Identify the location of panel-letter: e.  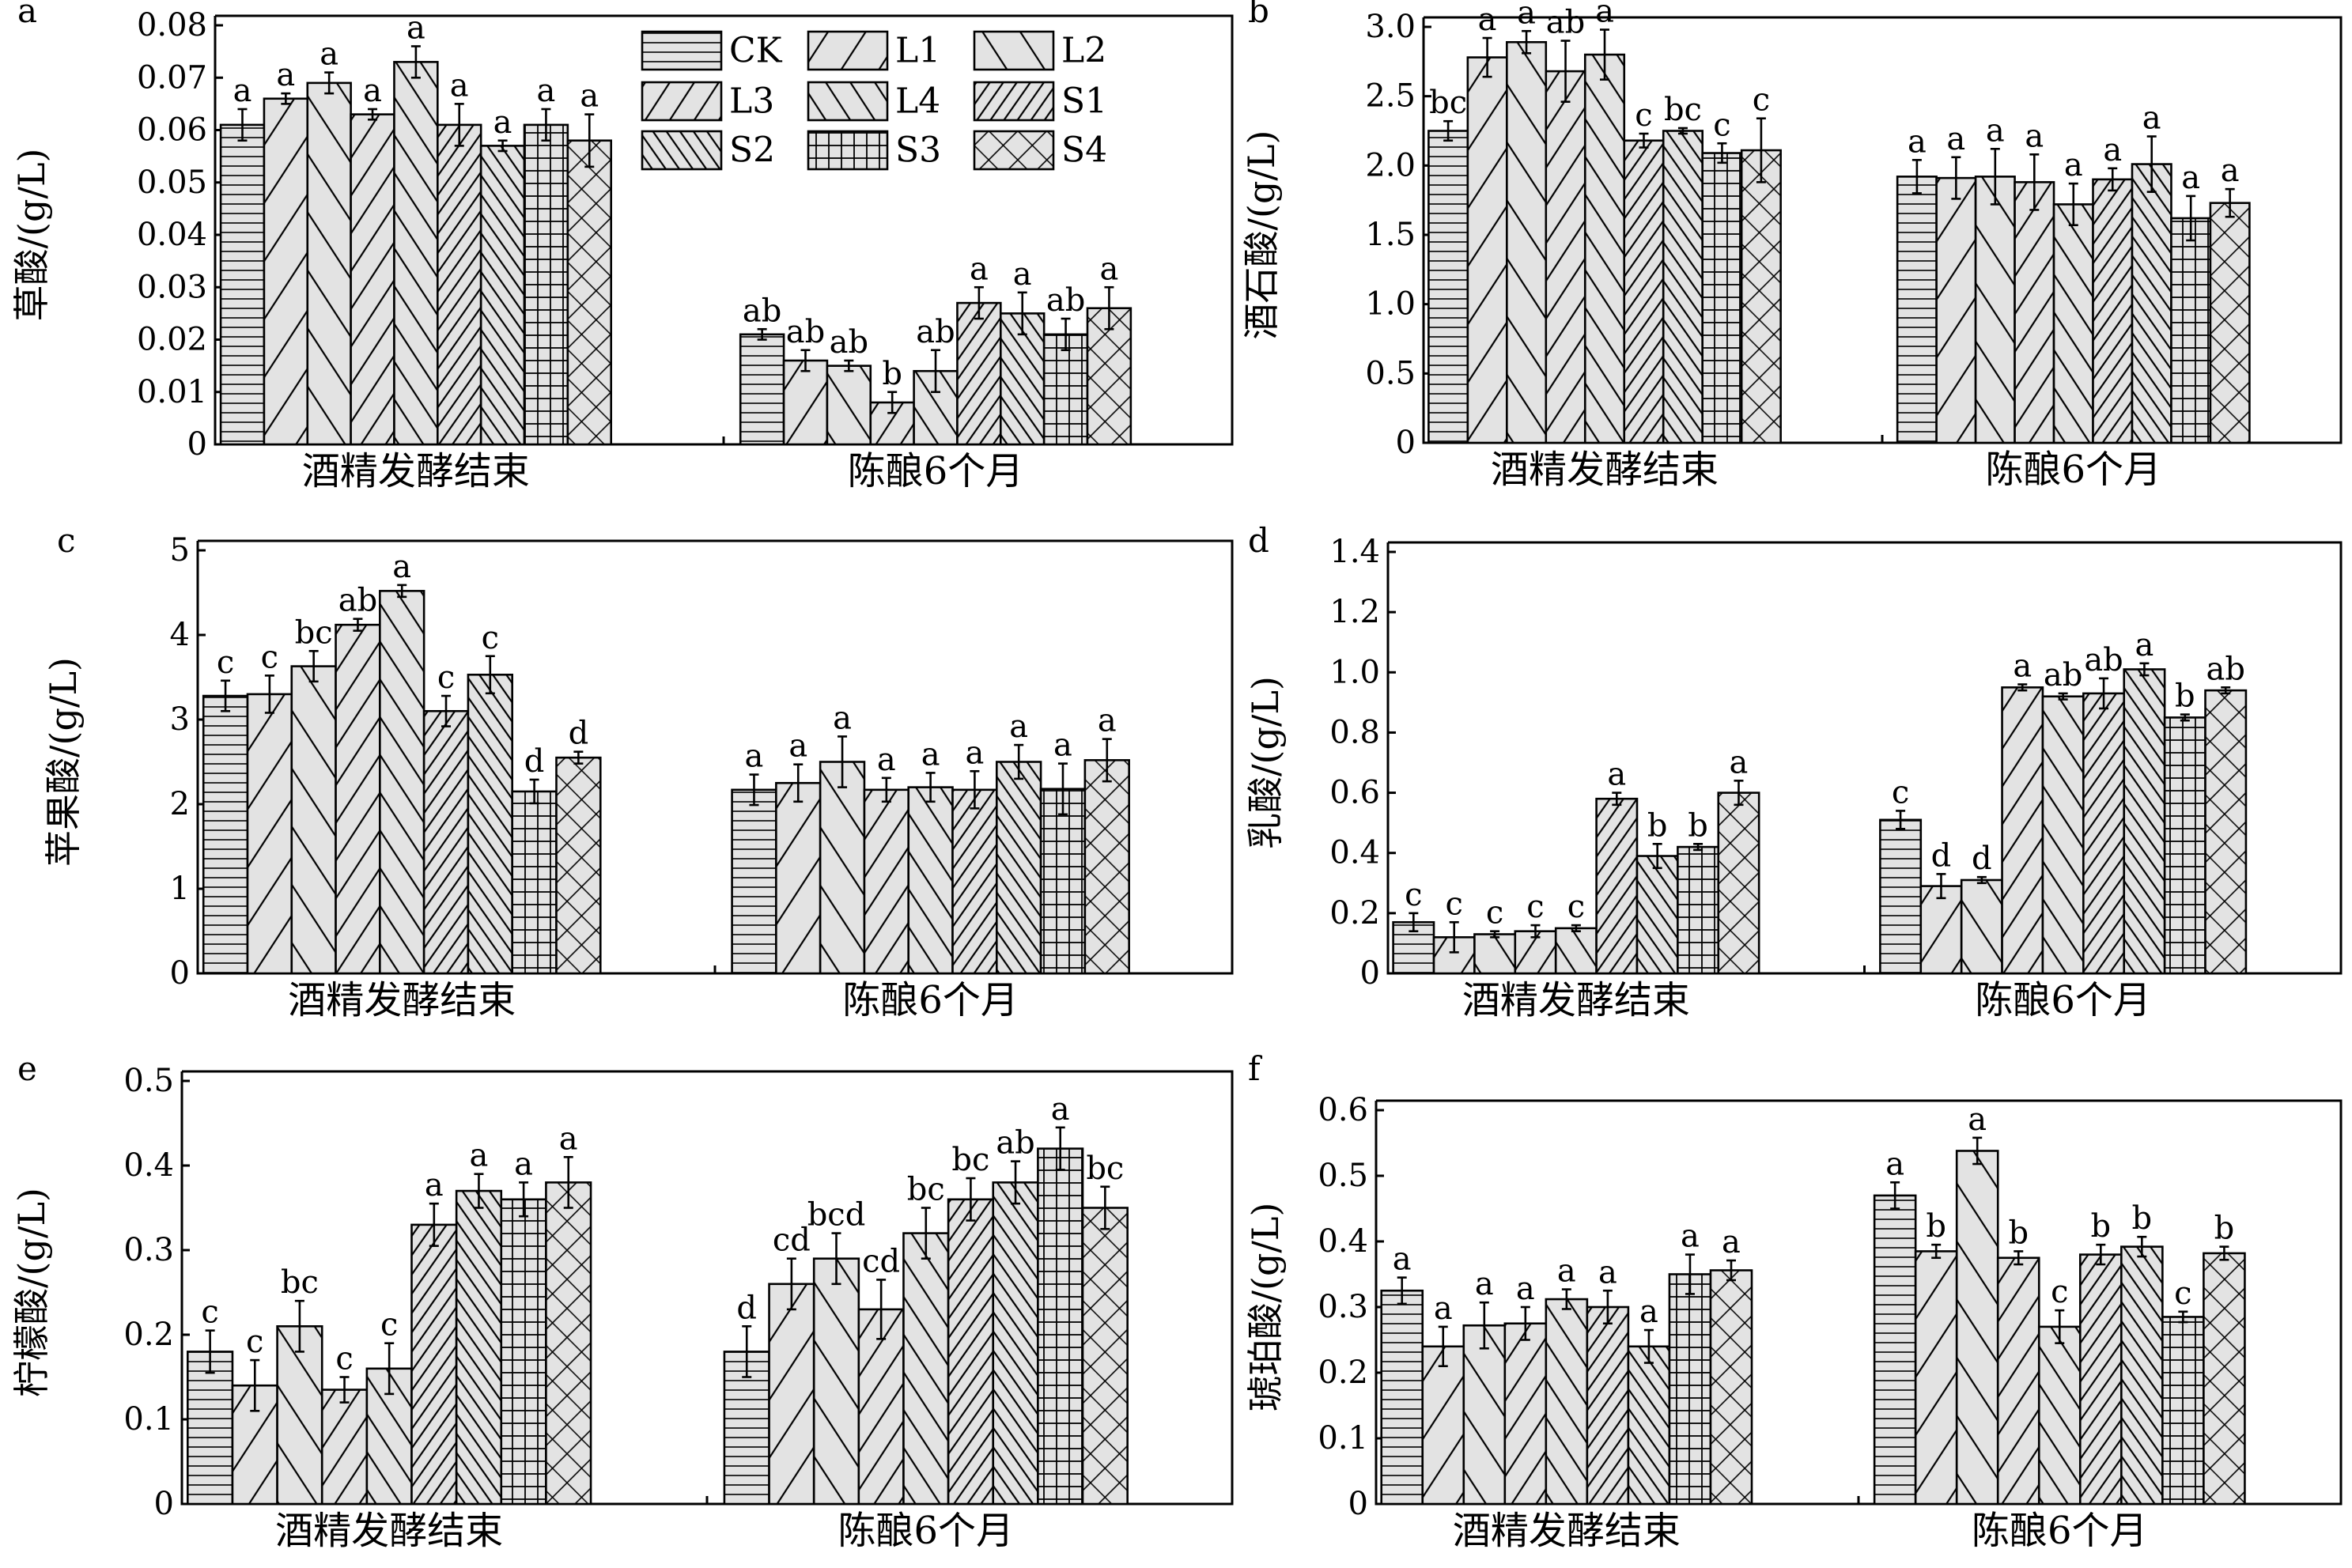
(27, 1068).